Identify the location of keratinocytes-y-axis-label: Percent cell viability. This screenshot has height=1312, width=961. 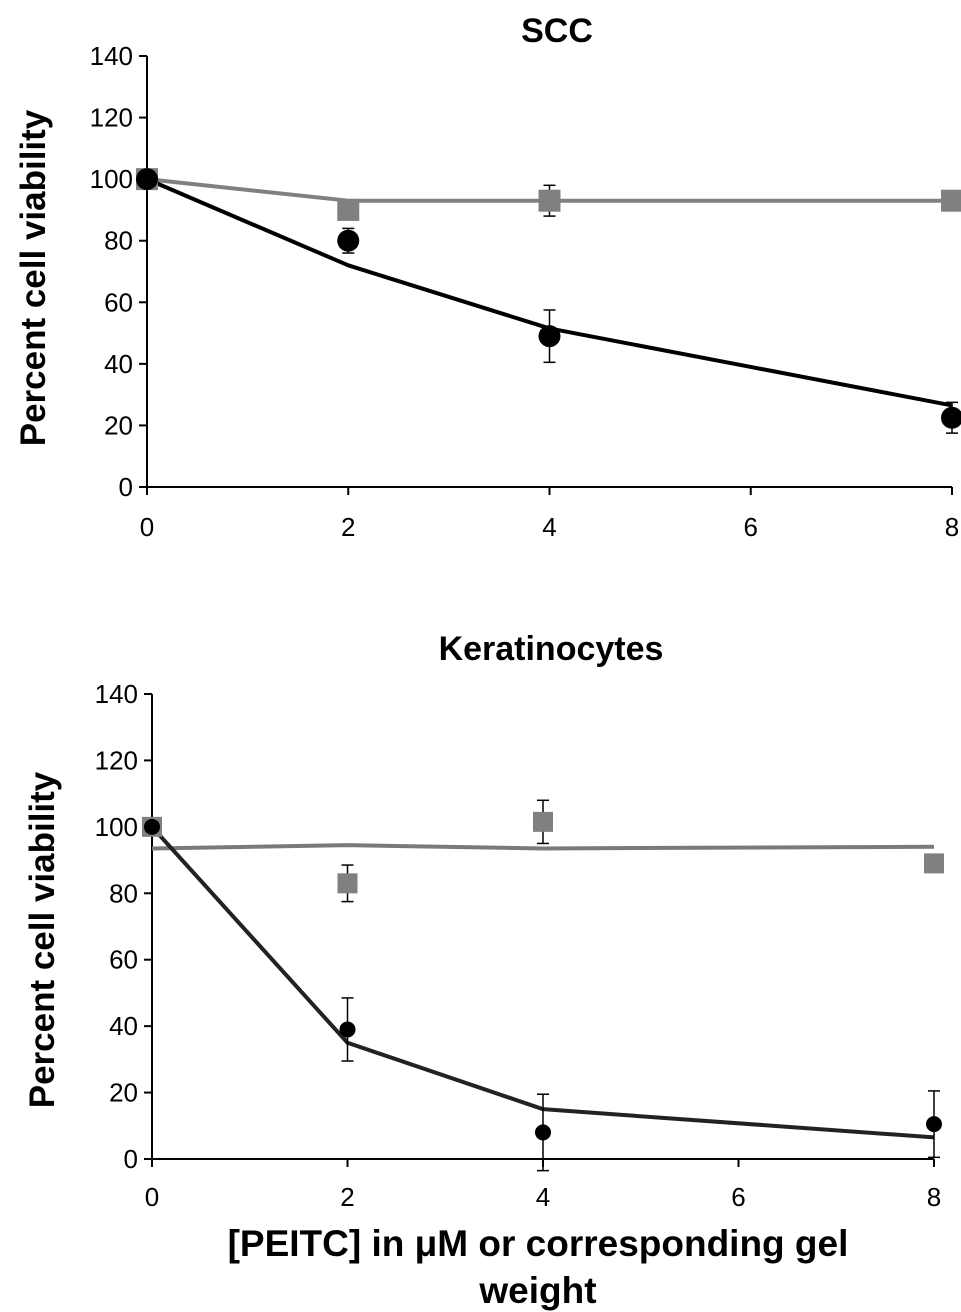
(42, 939).